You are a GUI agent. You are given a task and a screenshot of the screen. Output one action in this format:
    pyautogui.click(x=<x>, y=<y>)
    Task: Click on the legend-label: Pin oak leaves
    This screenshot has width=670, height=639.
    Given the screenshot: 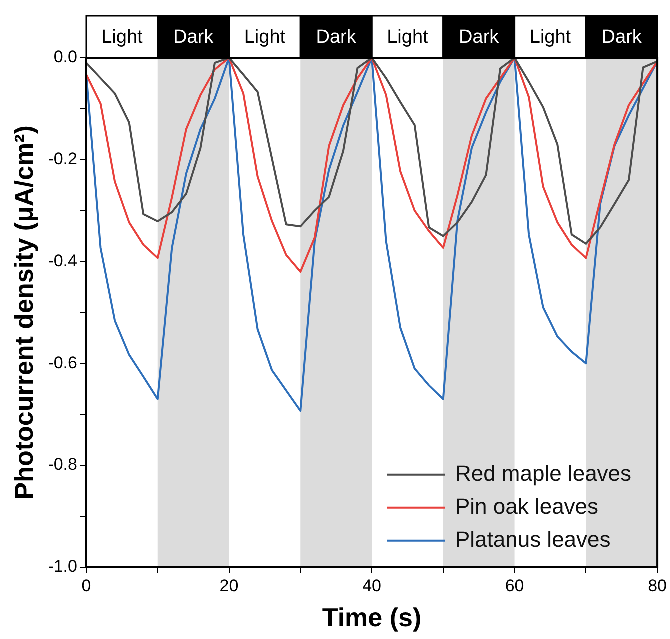 What is the action you would take?
    pyautogui.click(x=527, y=506)
    